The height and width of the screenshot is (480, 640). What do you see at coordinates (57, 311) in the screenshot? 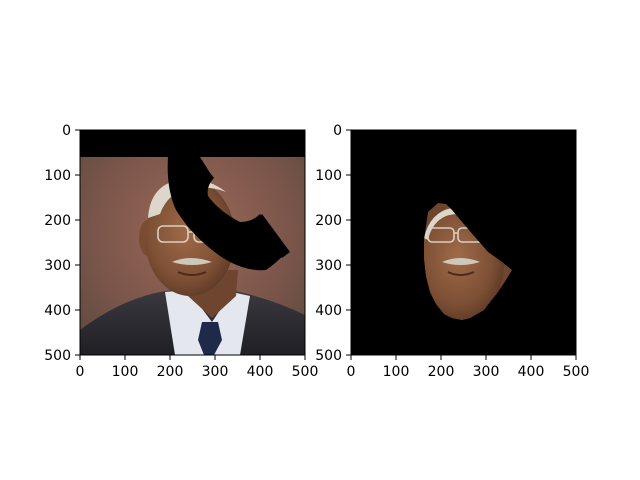
I see `left-ytick-4: 400` at bounding box center [57, 311].